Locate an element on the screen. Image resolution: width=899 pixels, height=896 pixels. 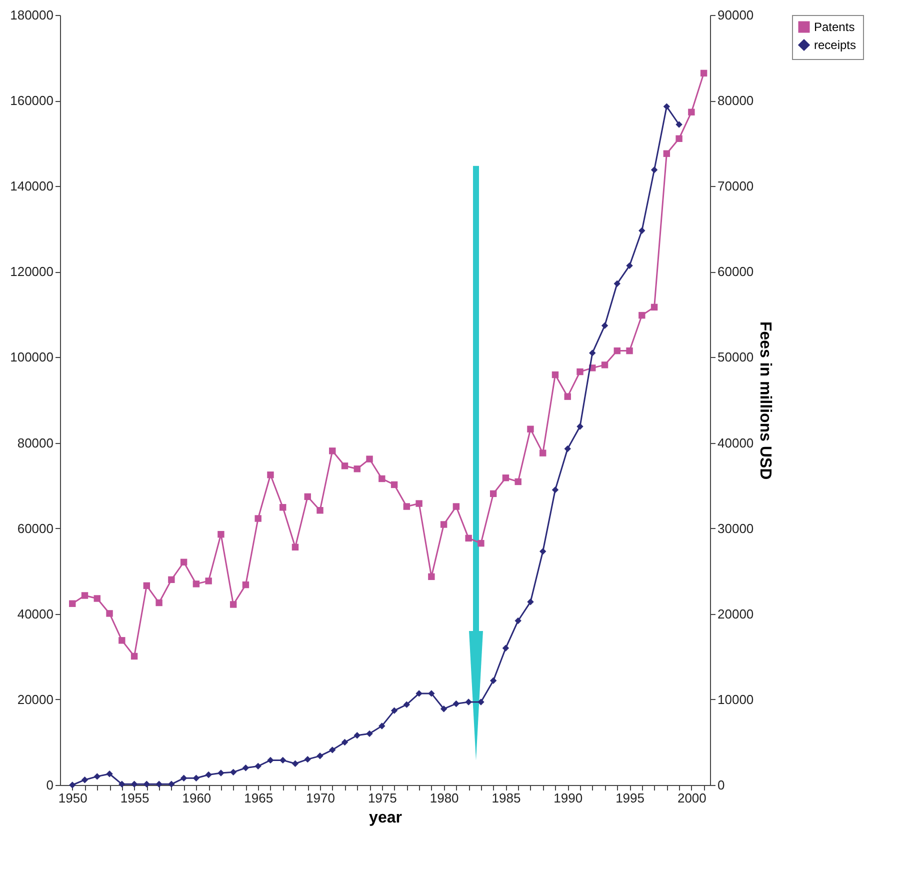
y2-tick-label: 50000 is located at coordinates (736, 357).